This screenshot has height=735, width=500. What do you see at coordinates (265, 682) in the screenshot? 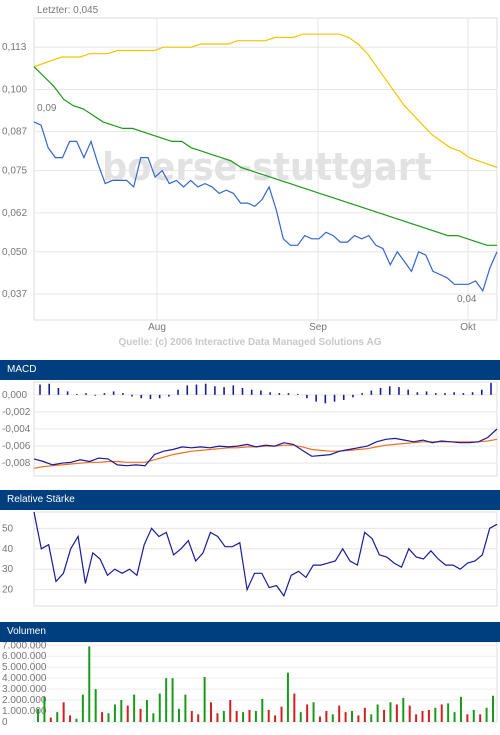
I see `volume-plot-frame` at bounding box center [265, 682].